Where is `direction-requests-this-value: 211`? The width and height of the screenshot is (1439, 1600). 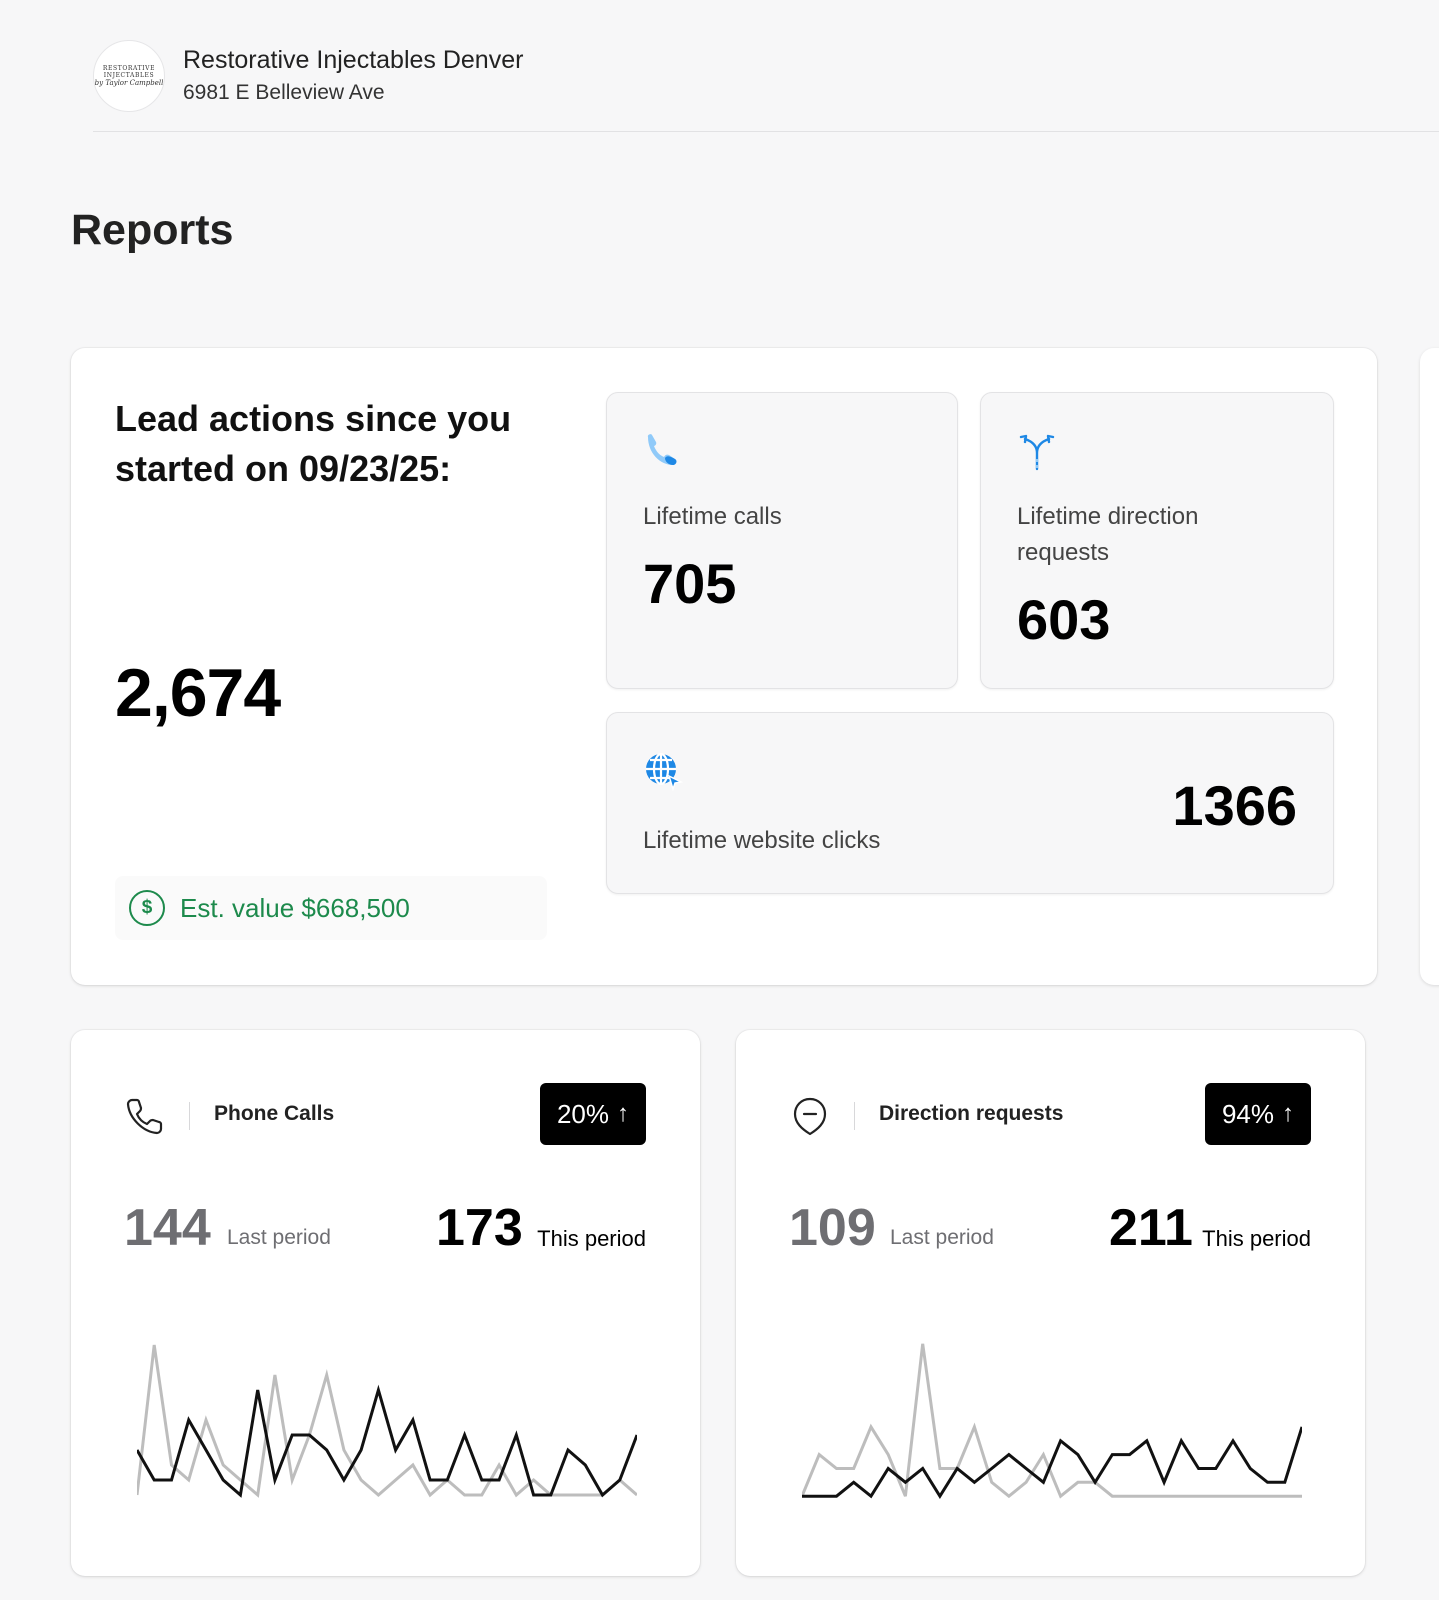
direction-requests-this-value: 211 is located at coordinates (1151, 1228).